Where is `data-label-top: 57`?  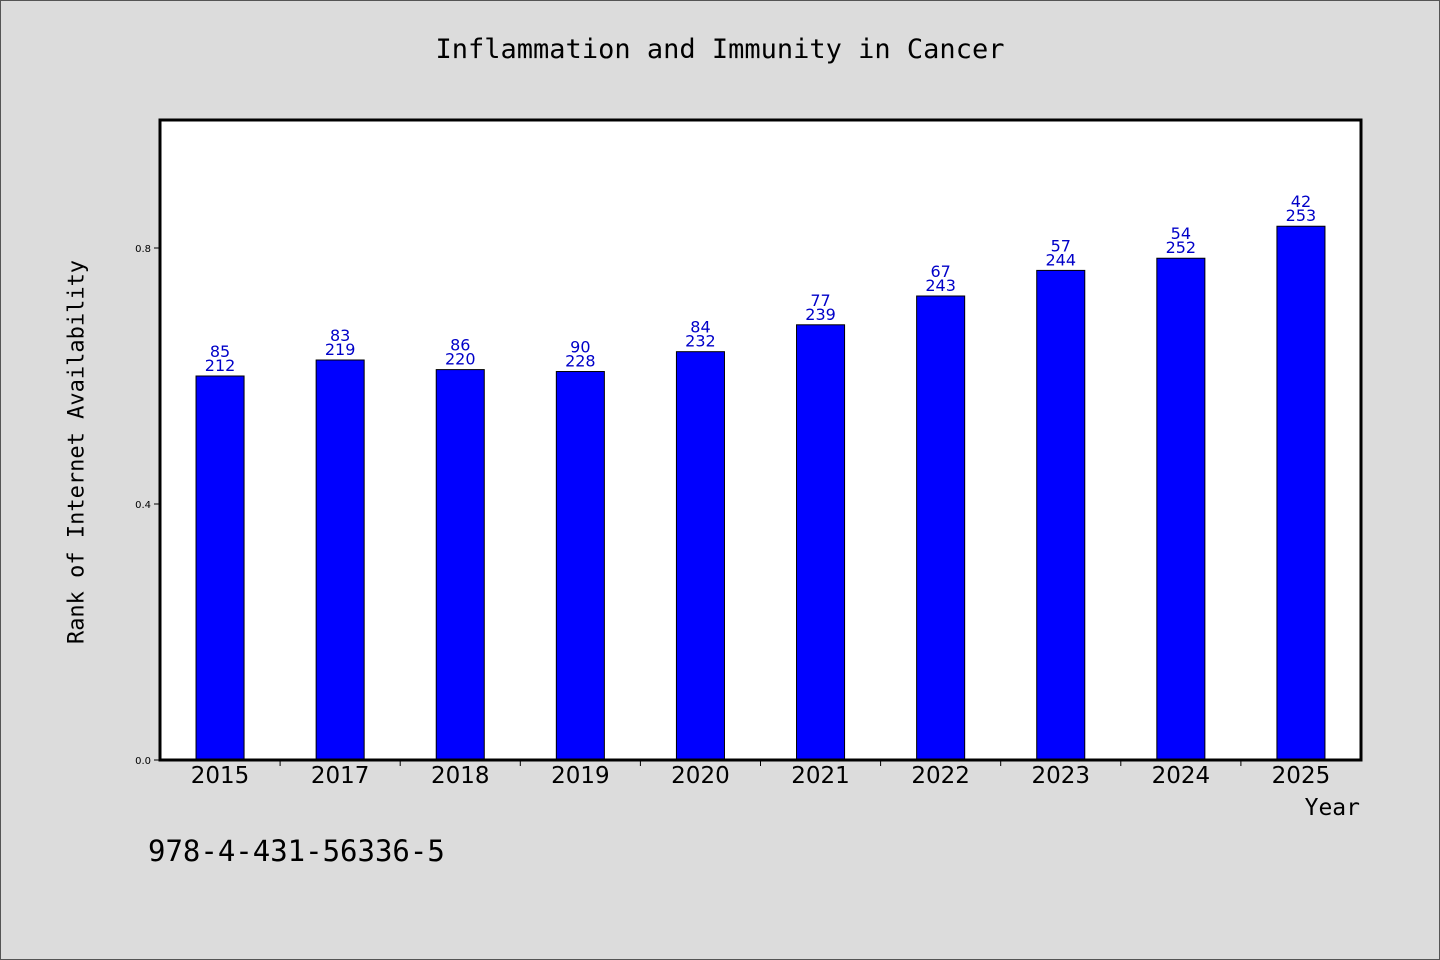
data-label-top: 57 is located at coordinates (1061, 245).